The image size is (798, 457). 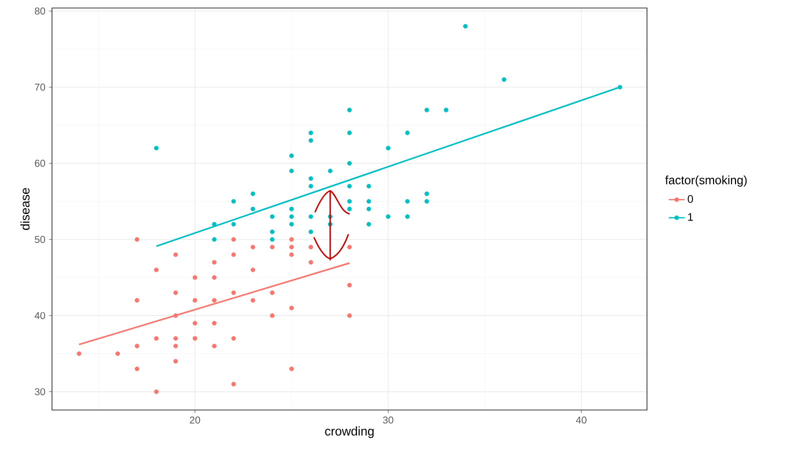 What do you see at coordinates (25, 209) in the screenshot?
I see `y-axis-title: disease` at bounding box center [25, 209].